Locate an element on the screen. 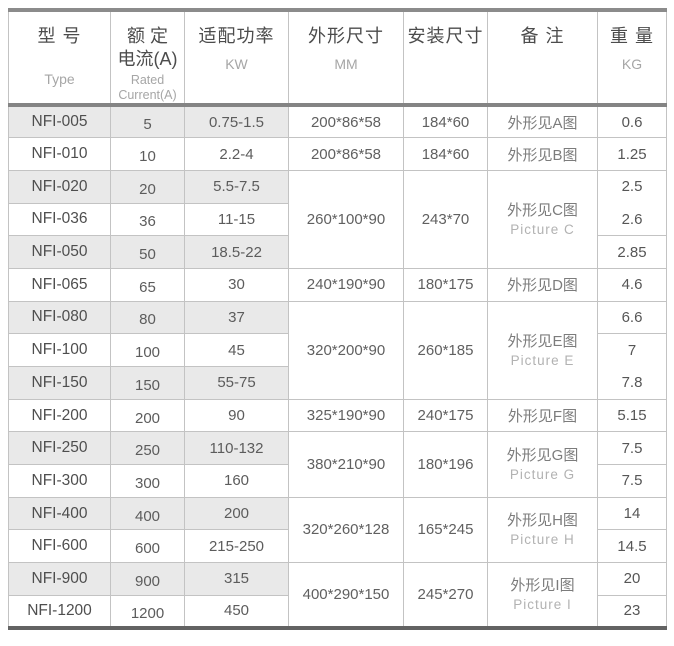 The height and width of the screenshot is (646, 674). cell-current: 600 is located at coordinates (147, 546).